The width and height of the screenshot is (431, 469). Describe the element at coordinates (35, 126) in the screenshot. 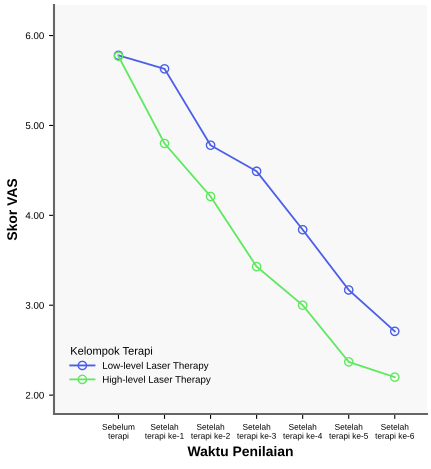

I see `y-tick-label: 5.00` at that location.